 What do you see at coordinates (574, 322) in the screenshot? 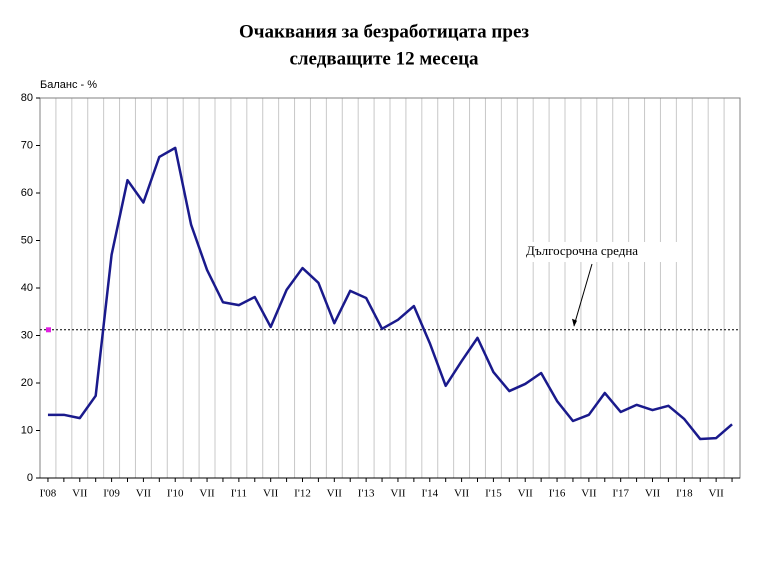
I see `annotation-arrowhead` at bounding box center [574, 322].